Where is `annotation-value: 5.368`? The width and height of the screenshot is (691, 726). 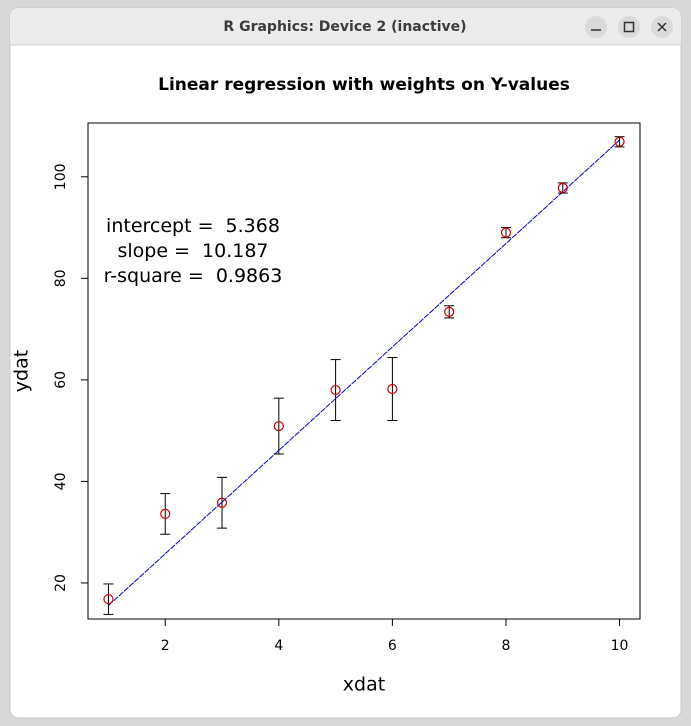
annotation-value: 5.368 is located at coordinates (253, 226).